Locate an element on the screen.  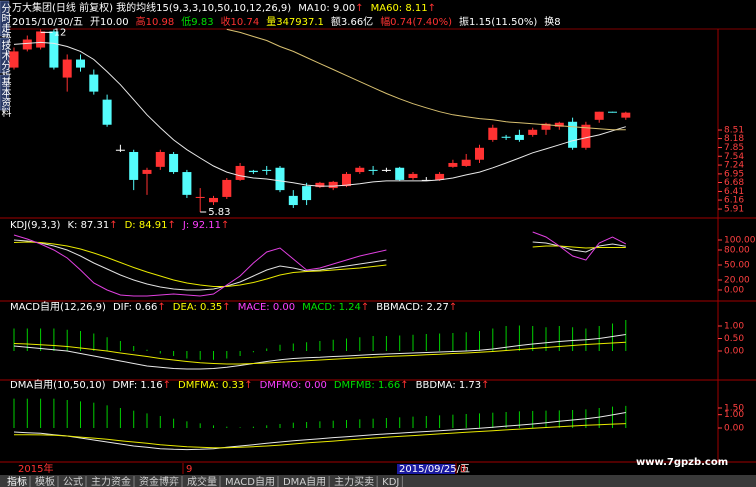
tab: KDJ is located at coordinates (390, 482).